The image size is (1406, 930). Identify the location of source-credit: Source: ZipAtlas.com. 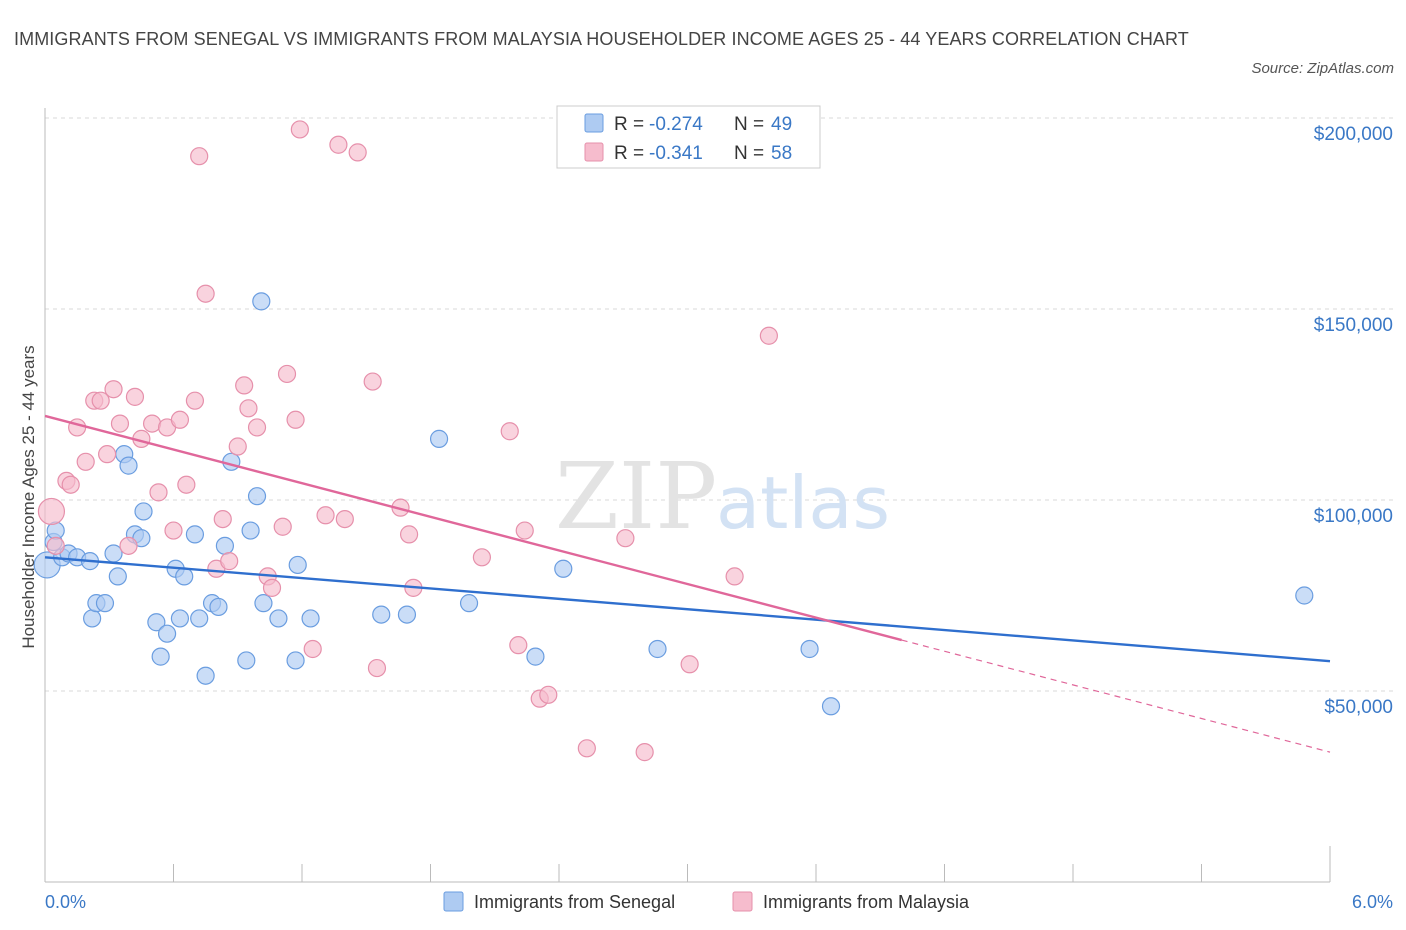
(1322, 68).